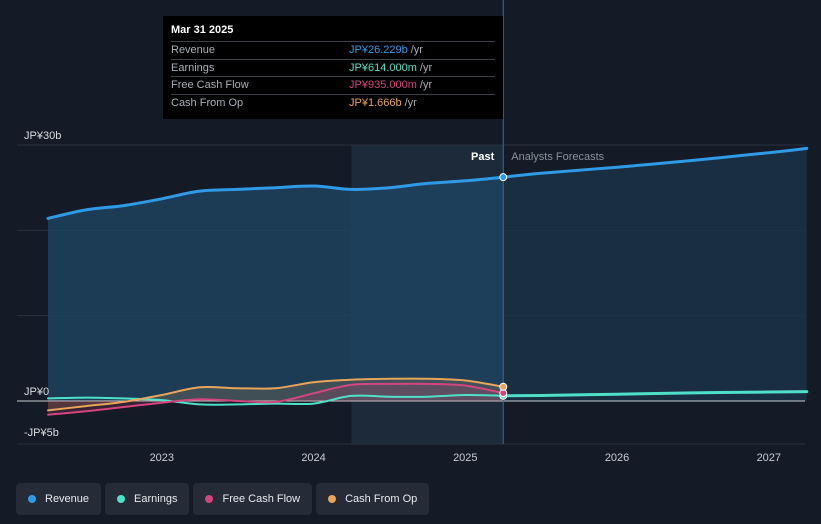 The height and width of the screenshot is (524, 821). What do you see at coordinates (42, 136) in the screenshot?
I see `y-tick-label: JP¥30b` at bounding box center [42, 136].